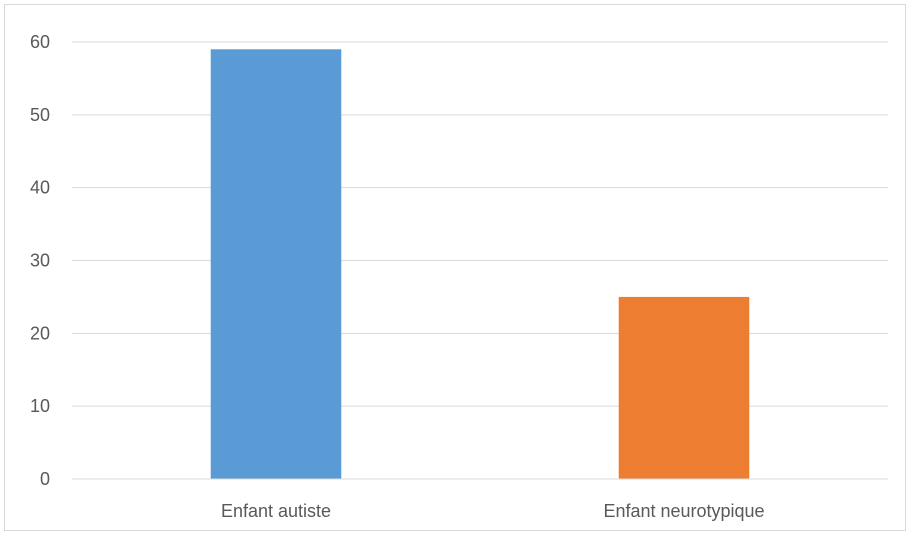 This screenshot has width=908, height=533. I want to click on y-tick-label-50: 50, so click(40, 115).